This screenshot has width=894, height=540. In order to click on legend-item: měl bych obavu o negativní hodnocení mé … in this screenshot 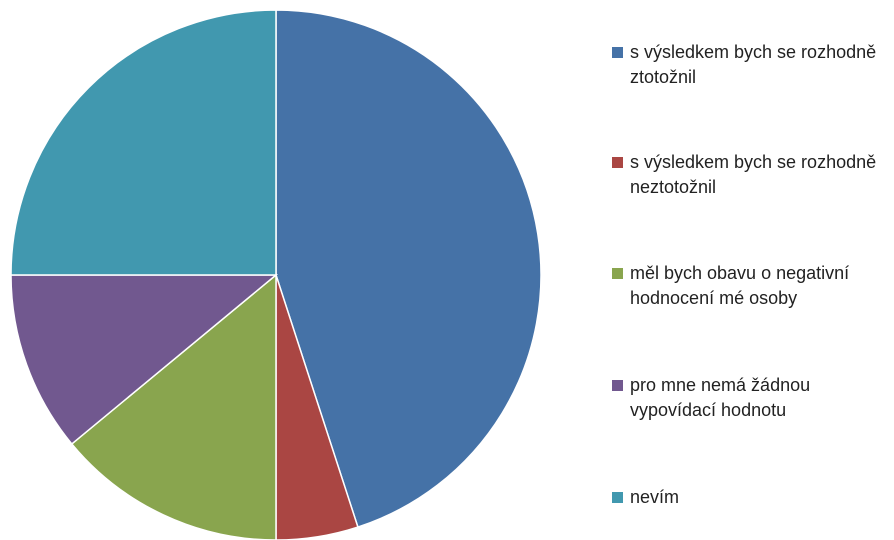, I will do `click(747, 286)`.